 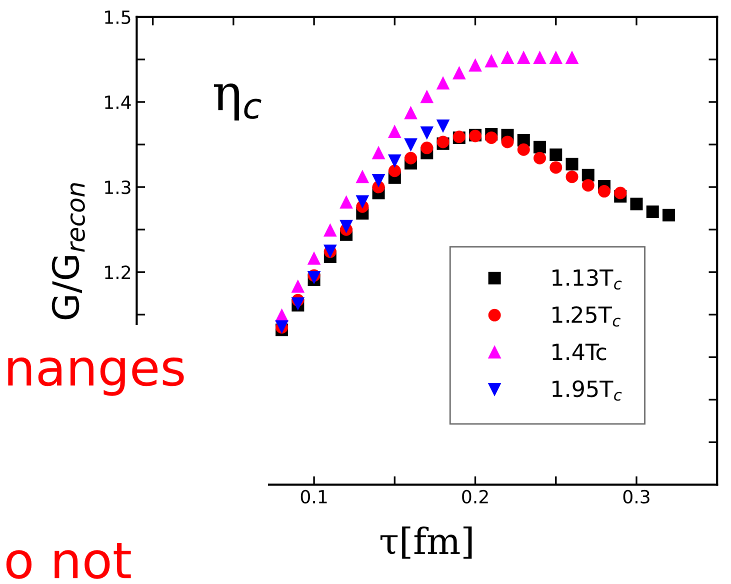 What do you see at coordinates (68, 251) in the screenshot?
I see `y-axis-title: G/G$_{recon}$` at bounding box center [68, 251].